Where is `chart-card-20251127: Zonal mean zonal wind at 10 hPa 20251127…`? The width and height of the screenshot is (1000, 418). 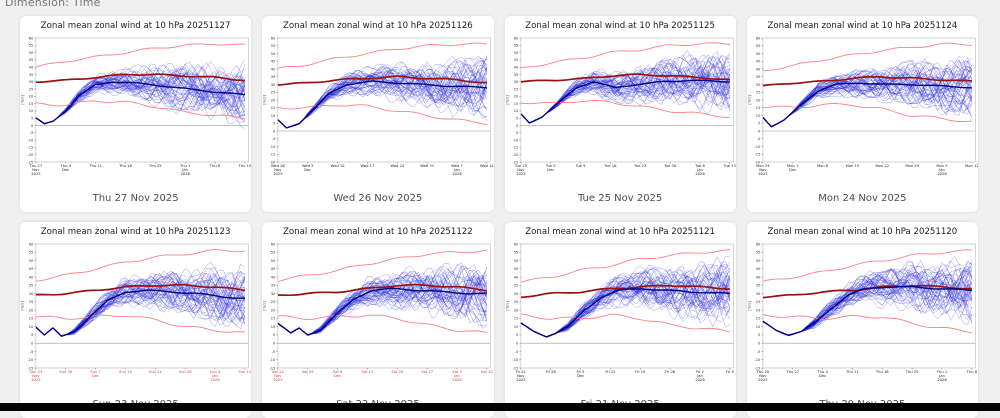 chart-card-20251127: Zonal mean zonal wind at 10 hPa 20251127… is located at coordinates (136, 114).